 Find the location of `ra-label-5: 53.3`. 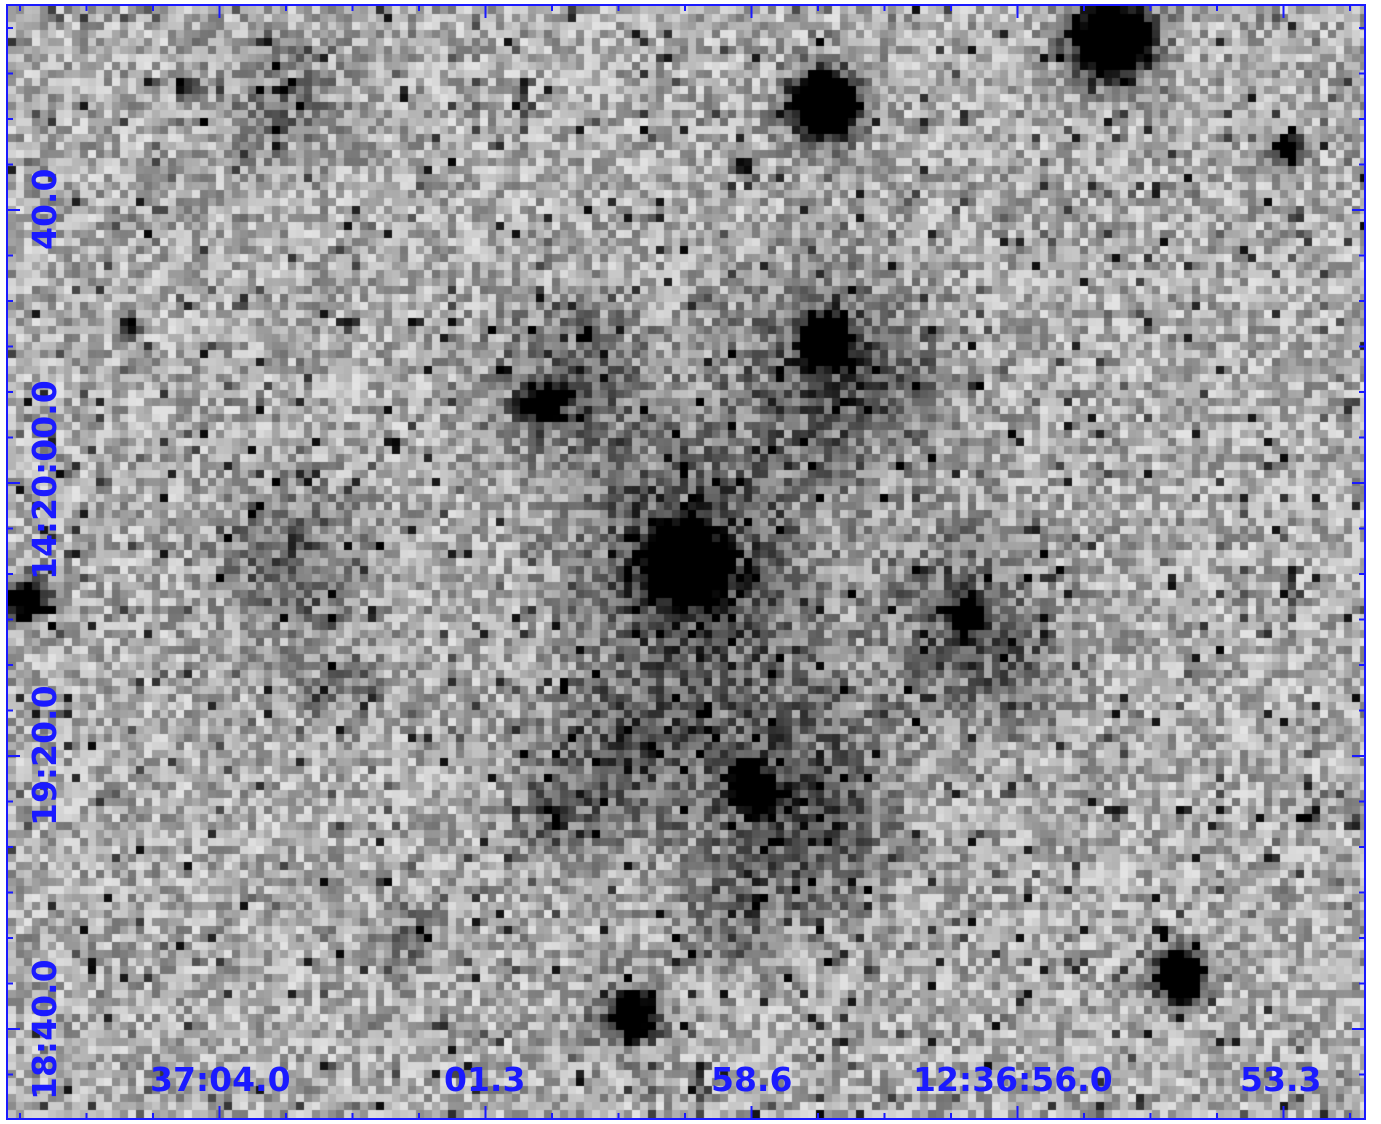

ra-label-5: 53.3 is located at coordinates (1281, 1079).